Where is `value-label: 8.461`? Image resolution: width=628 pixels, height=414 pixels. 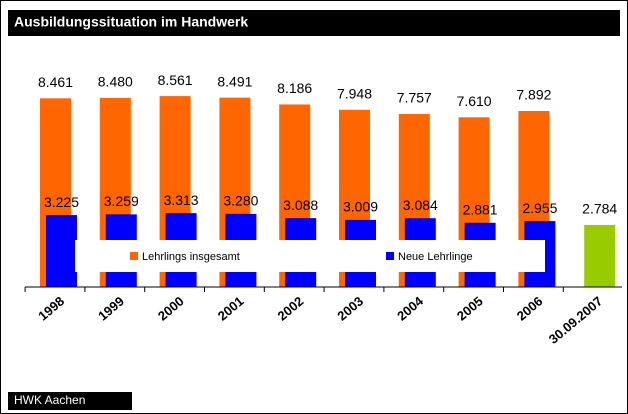 value-label: 8.461 is located at coordinates (55, 82).